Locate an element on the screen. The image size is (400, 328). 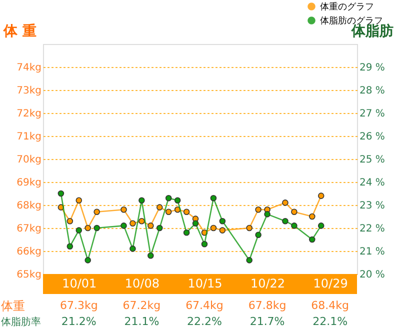
text: 22.1% is located at coordinates (330, 321).